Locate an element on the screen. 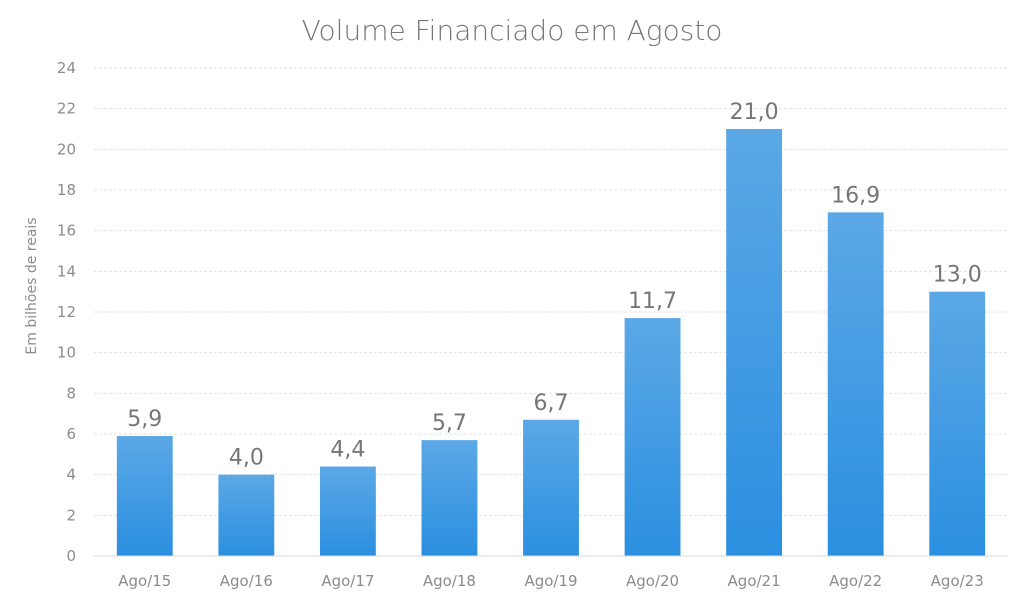  y-tick-label: 6 is located at coordinates (71, 434).